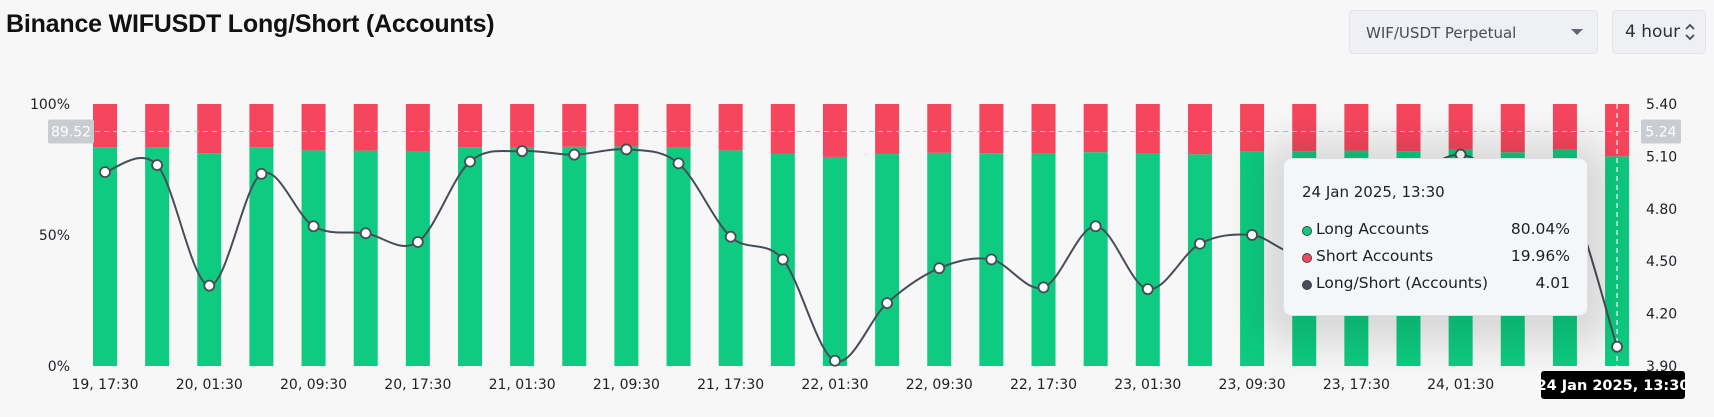  Describe the element at coordinates (1661, 157) in the screenshot. I see `right-axis-tick: 5.10` at that location.